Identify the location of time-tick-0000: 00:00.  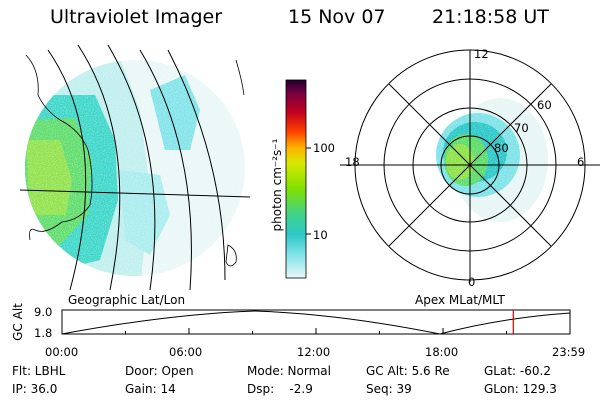
(62, 352).